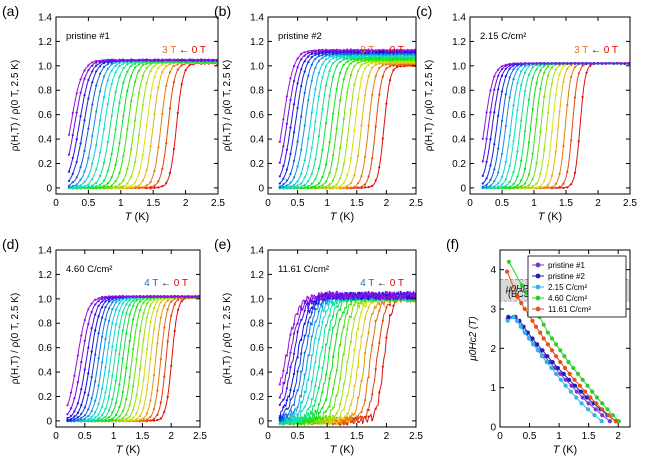 This screenshot has height=463, width=664. Describe the element at coordinates (166, 283) in the screenshot. I see `field-label: 4 T ← 0 T` at that location.